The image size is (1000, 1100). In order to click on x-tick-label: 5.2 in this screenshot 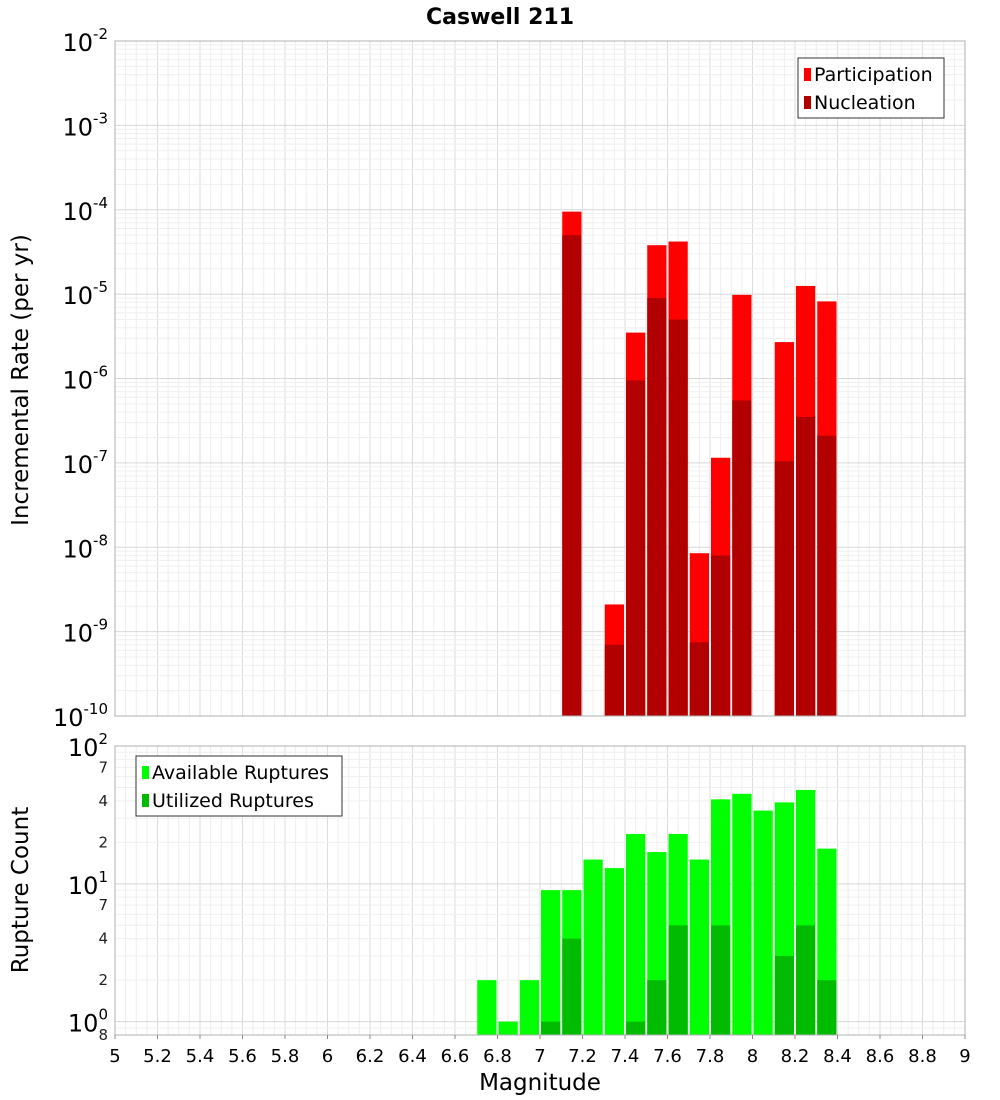, I will do `click(157, 1056)`.